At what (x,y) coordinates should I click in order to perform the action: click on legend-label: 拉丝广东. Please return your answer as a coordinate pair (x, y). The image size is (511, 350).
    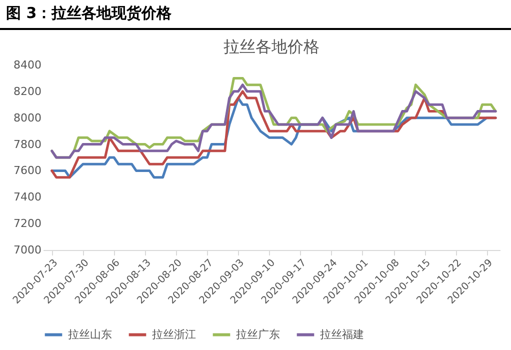
    Looking at the image, I should click on (258, 334).